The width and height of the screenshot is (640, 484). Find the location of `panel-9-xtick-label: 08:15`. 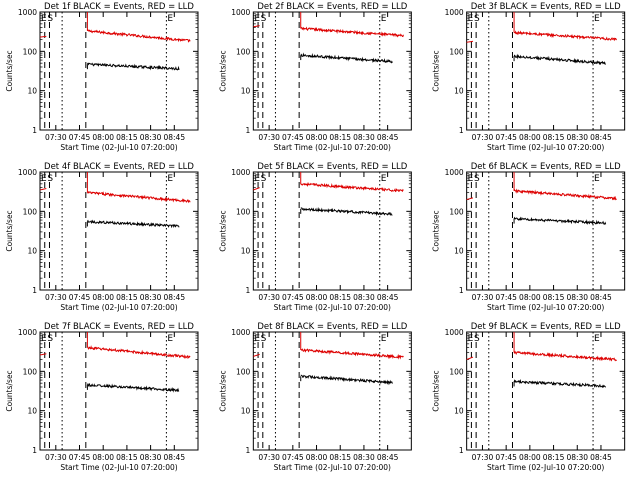

panel-9-xtick-label: 08:15 is located at coordinates (554, 457).